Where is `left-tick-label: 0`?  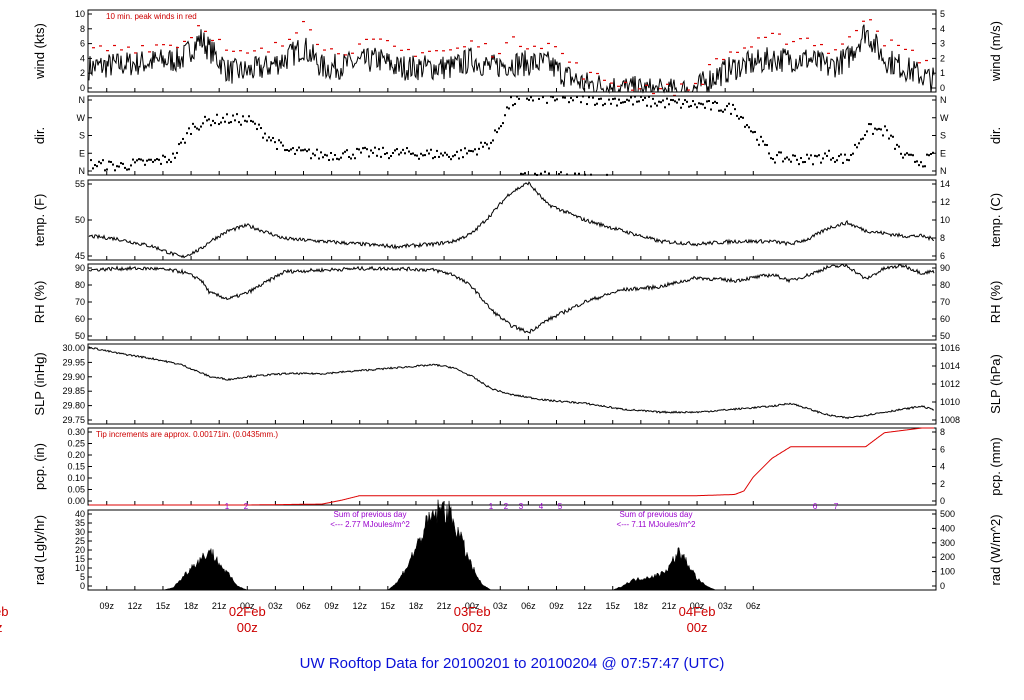
left-tick-label: 0 is located at coordinates (82, 88).